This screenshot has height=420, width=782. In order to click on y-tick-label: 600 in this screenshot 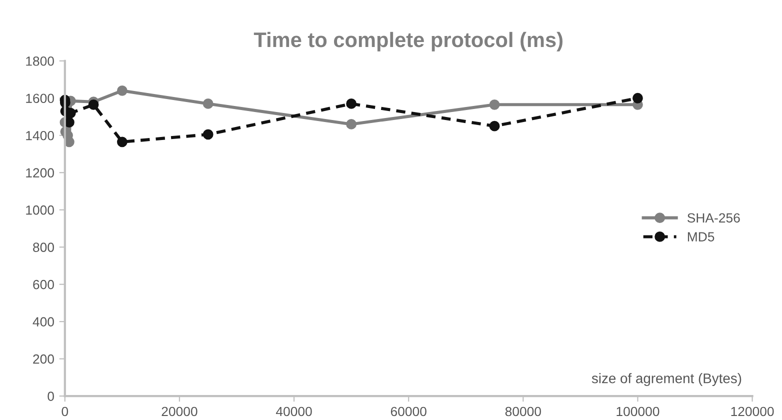, I will do `click(43, 285)`.